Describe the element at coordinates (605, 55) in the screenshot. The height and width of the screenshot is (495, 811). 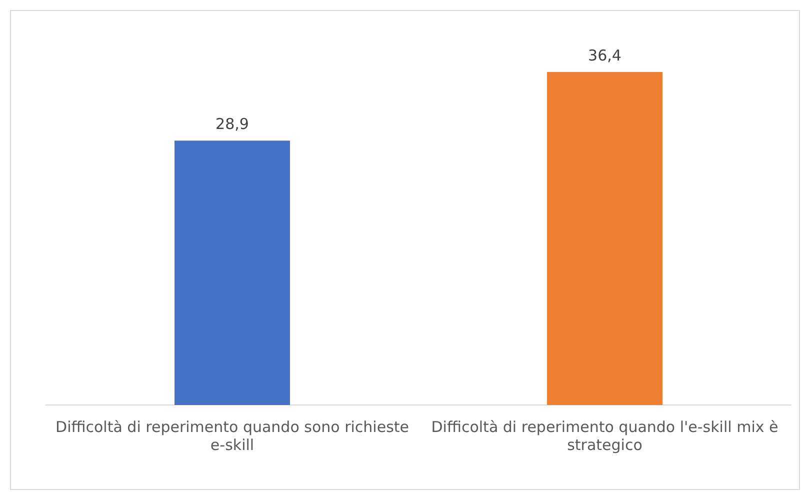
I see `data-label: 36,4` at that location.